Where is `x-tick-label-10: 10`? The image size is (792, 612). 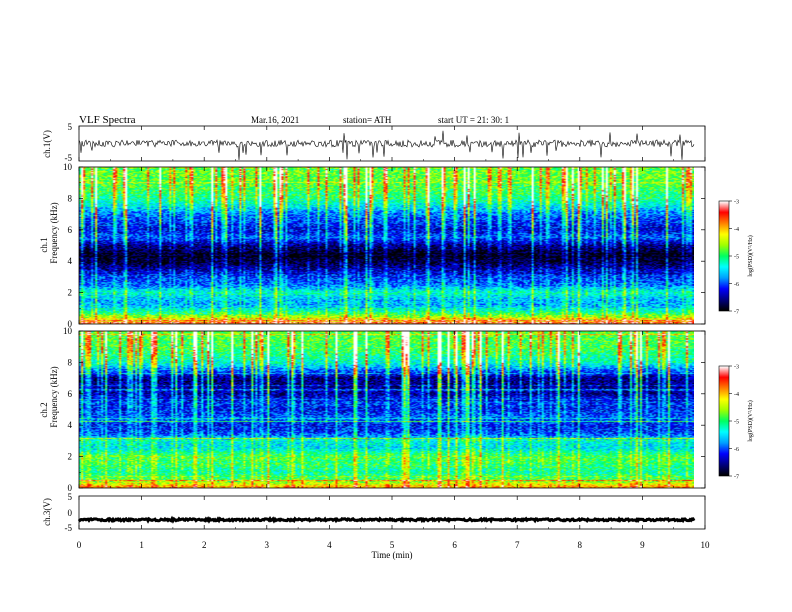 x-tick-label-10: 10 is located at coordinates (706, 545).